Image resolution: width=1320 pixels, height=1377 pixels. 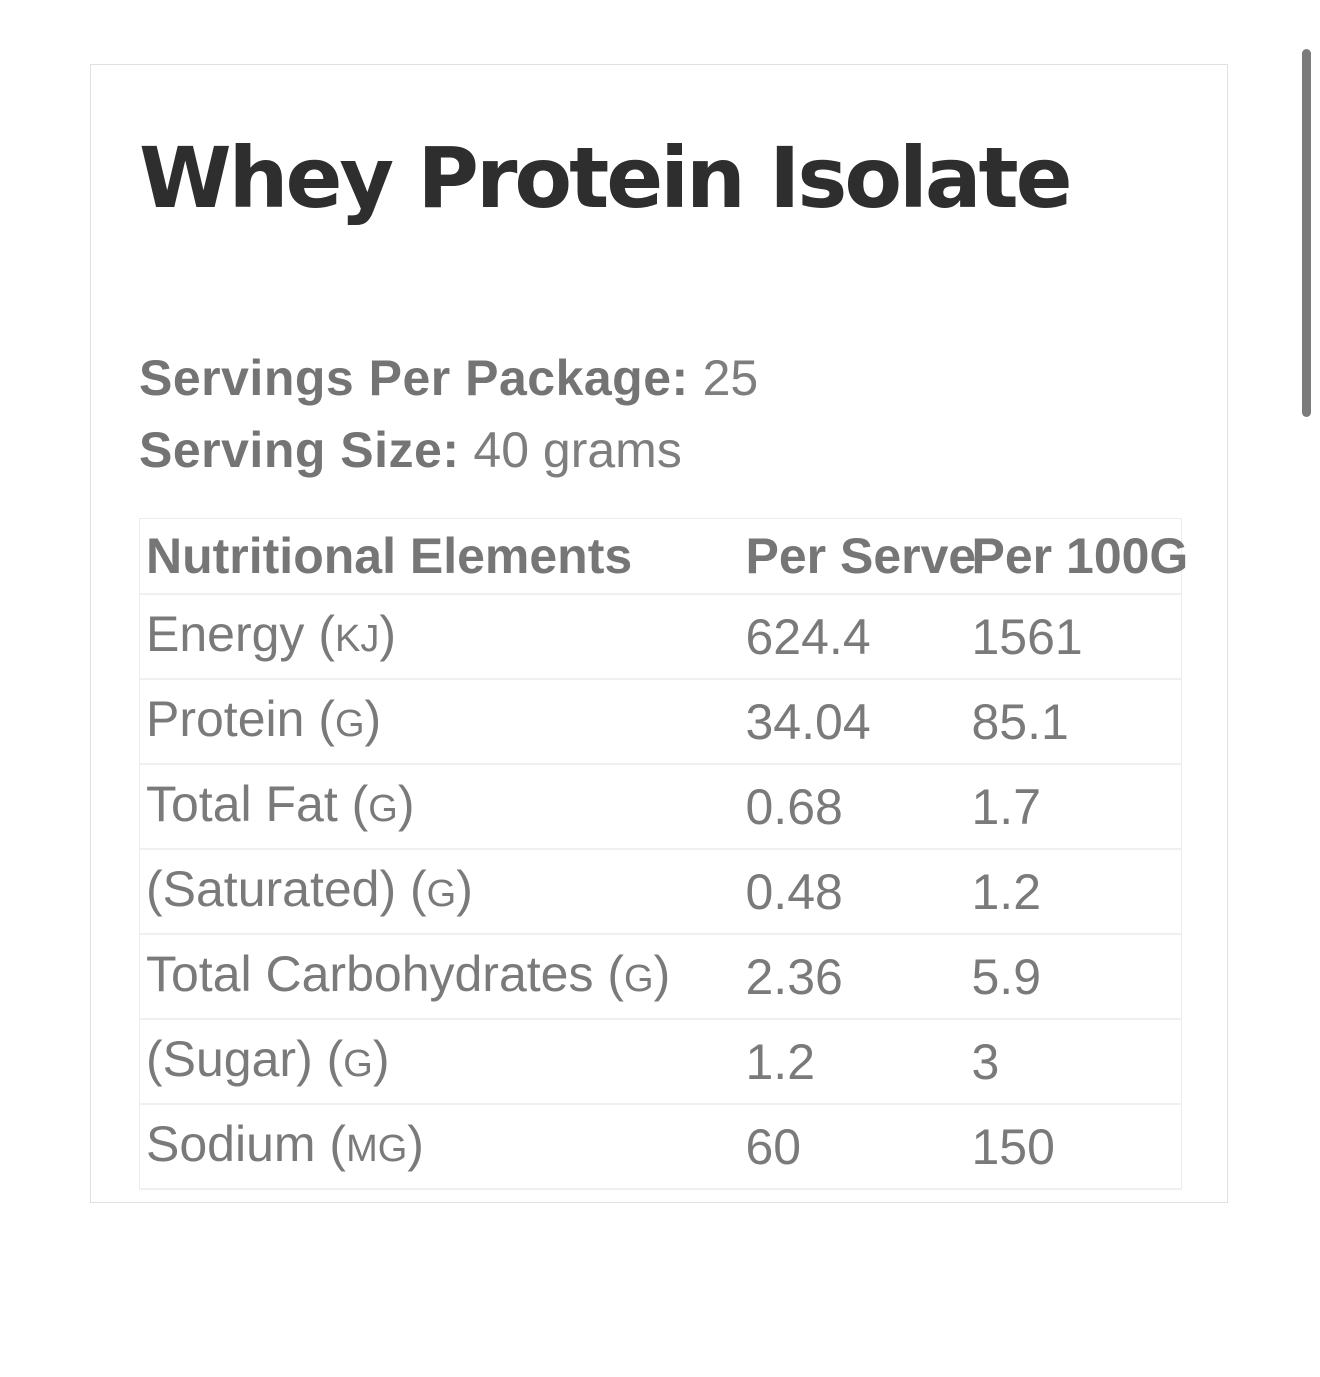 I want to click on table-row: (Saturated) (G) 0.48 1.2, so click(x=660, y=892).